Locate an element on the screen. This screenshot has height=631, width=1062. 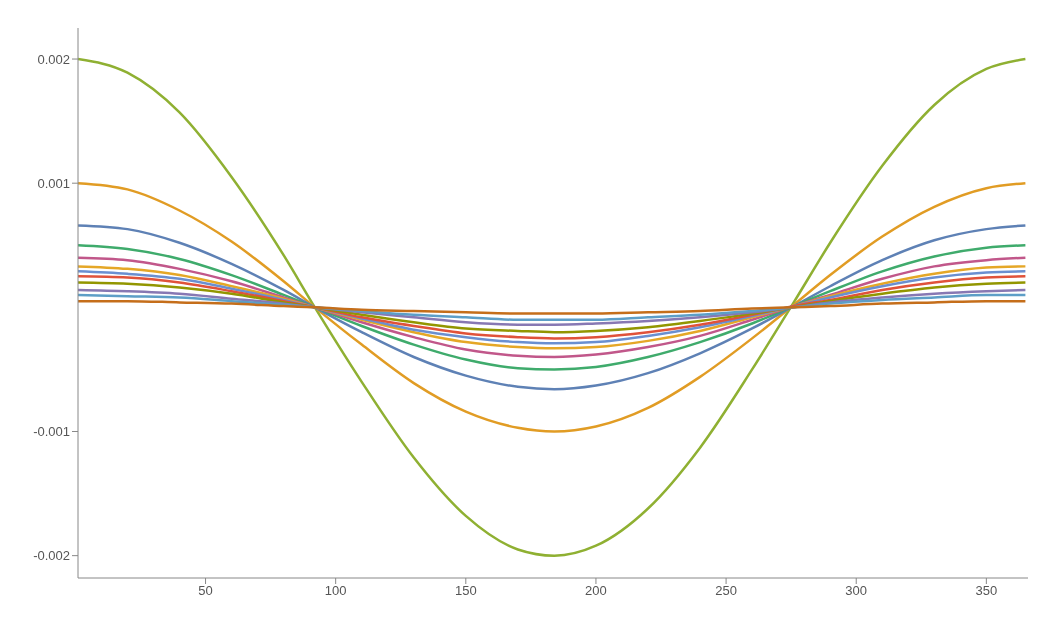
y-tick-label: -0.002 is located at coordinates (51, 556).